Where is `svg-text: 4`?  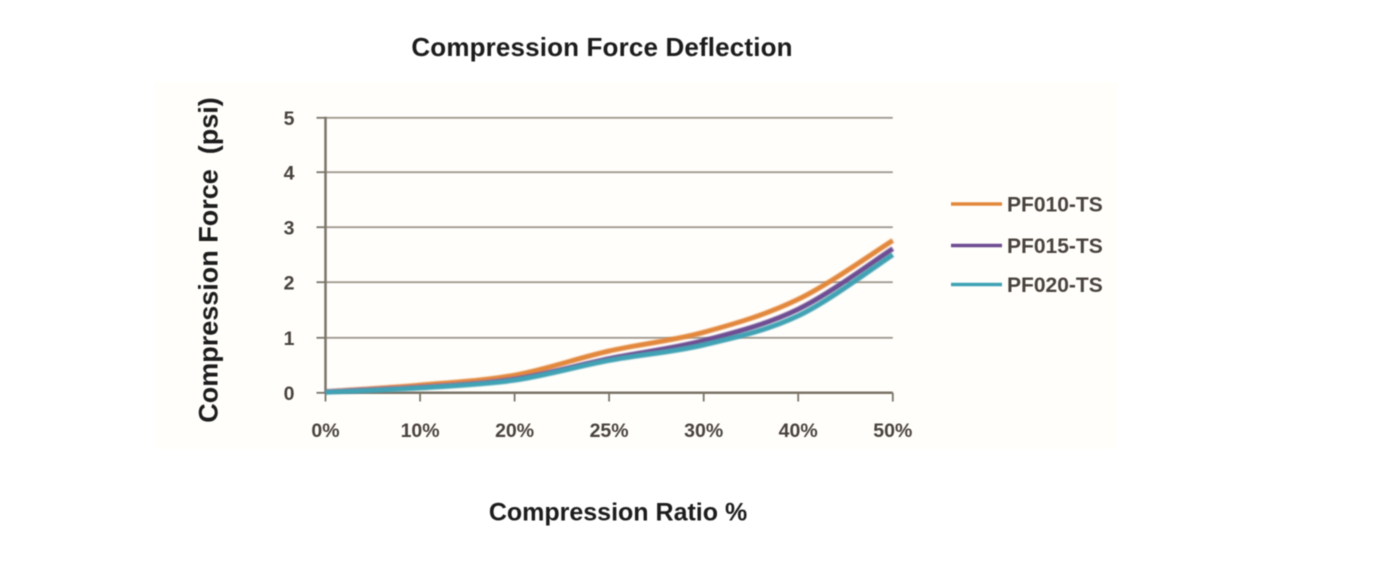 svg-text: 4 is located at coordinates (289, 173).